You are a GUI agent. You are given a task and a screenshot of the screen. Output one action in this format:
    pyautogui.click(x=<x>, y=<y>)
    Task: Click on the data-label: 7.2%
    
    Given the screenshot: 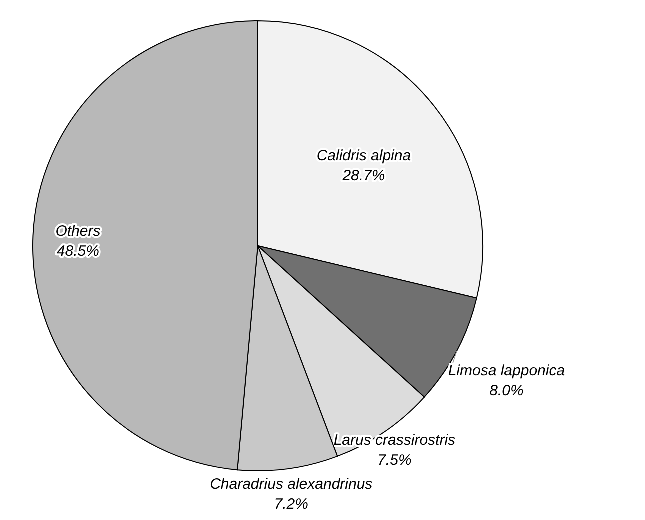 What is the action you would take?
    pyautogui.click(x=291, y=505)
    